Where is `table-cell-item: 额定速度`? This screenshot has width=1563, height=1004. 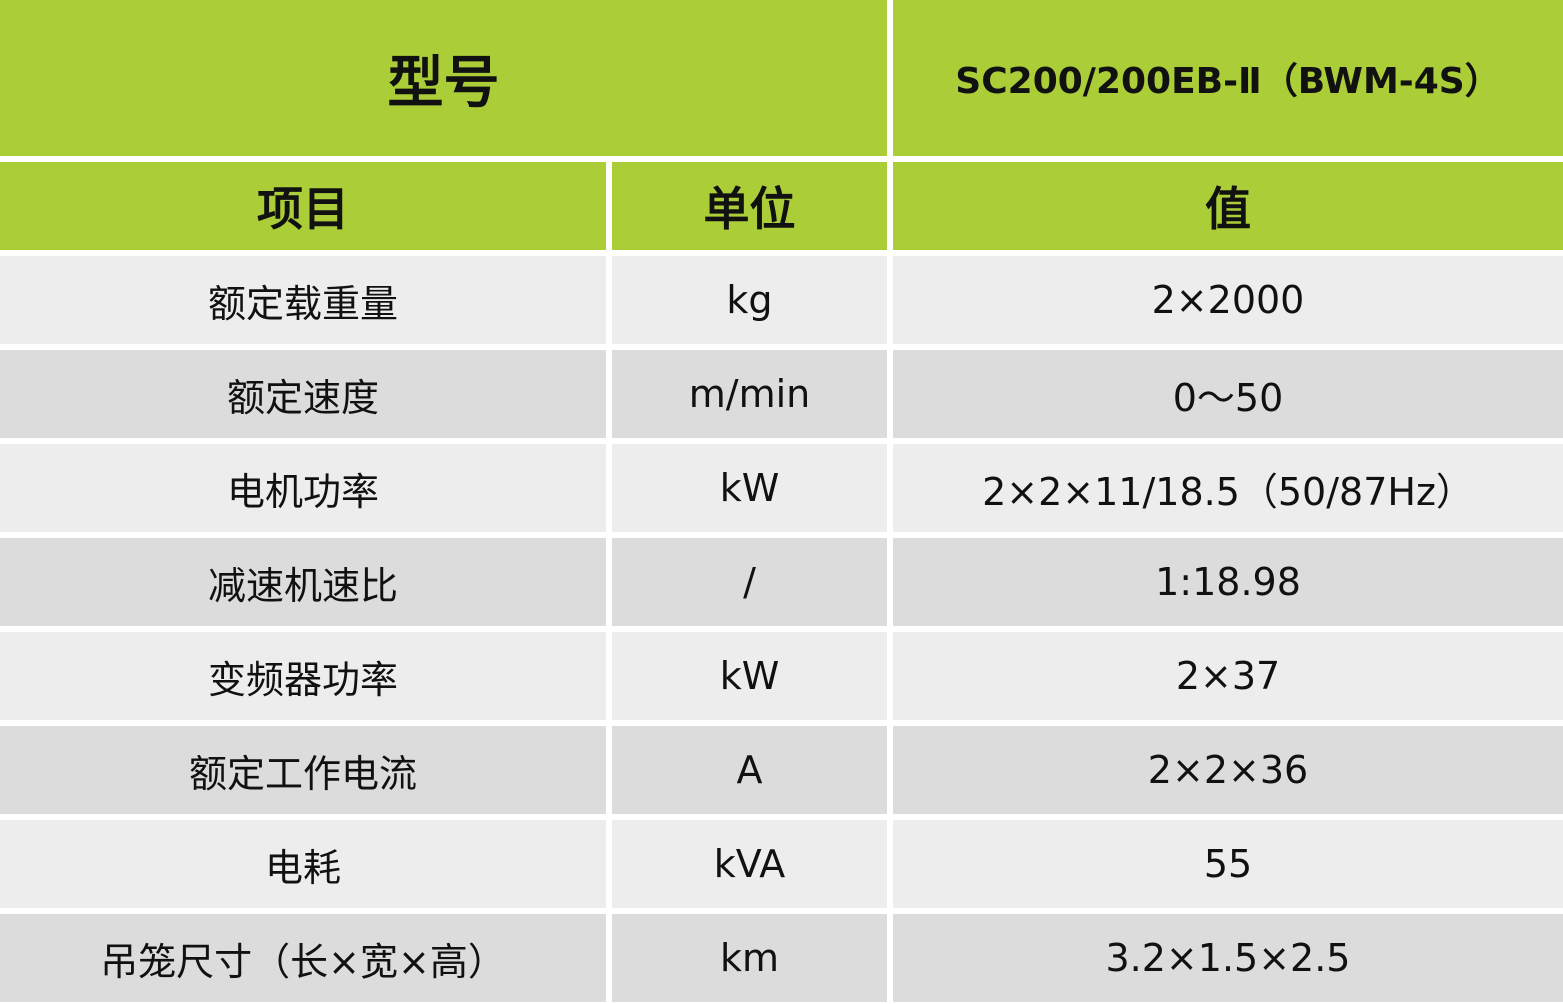
table-cell-item: 额定速度 is located at coordinates (303, 394).